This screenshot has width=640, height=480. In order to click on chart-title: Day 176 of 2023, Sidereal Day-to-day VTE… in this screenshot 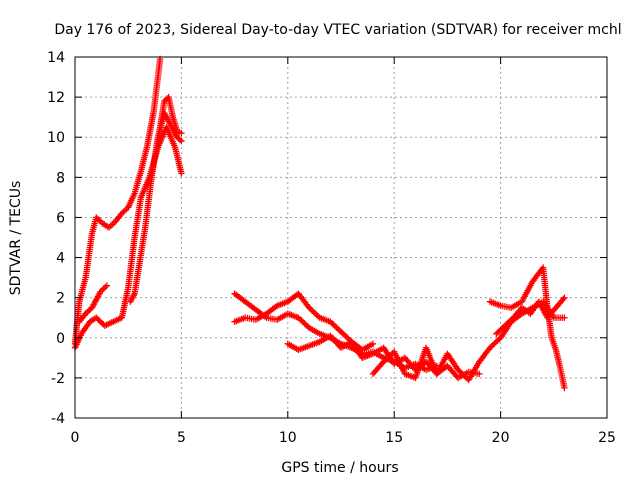, I will do `click(337, 30)`.